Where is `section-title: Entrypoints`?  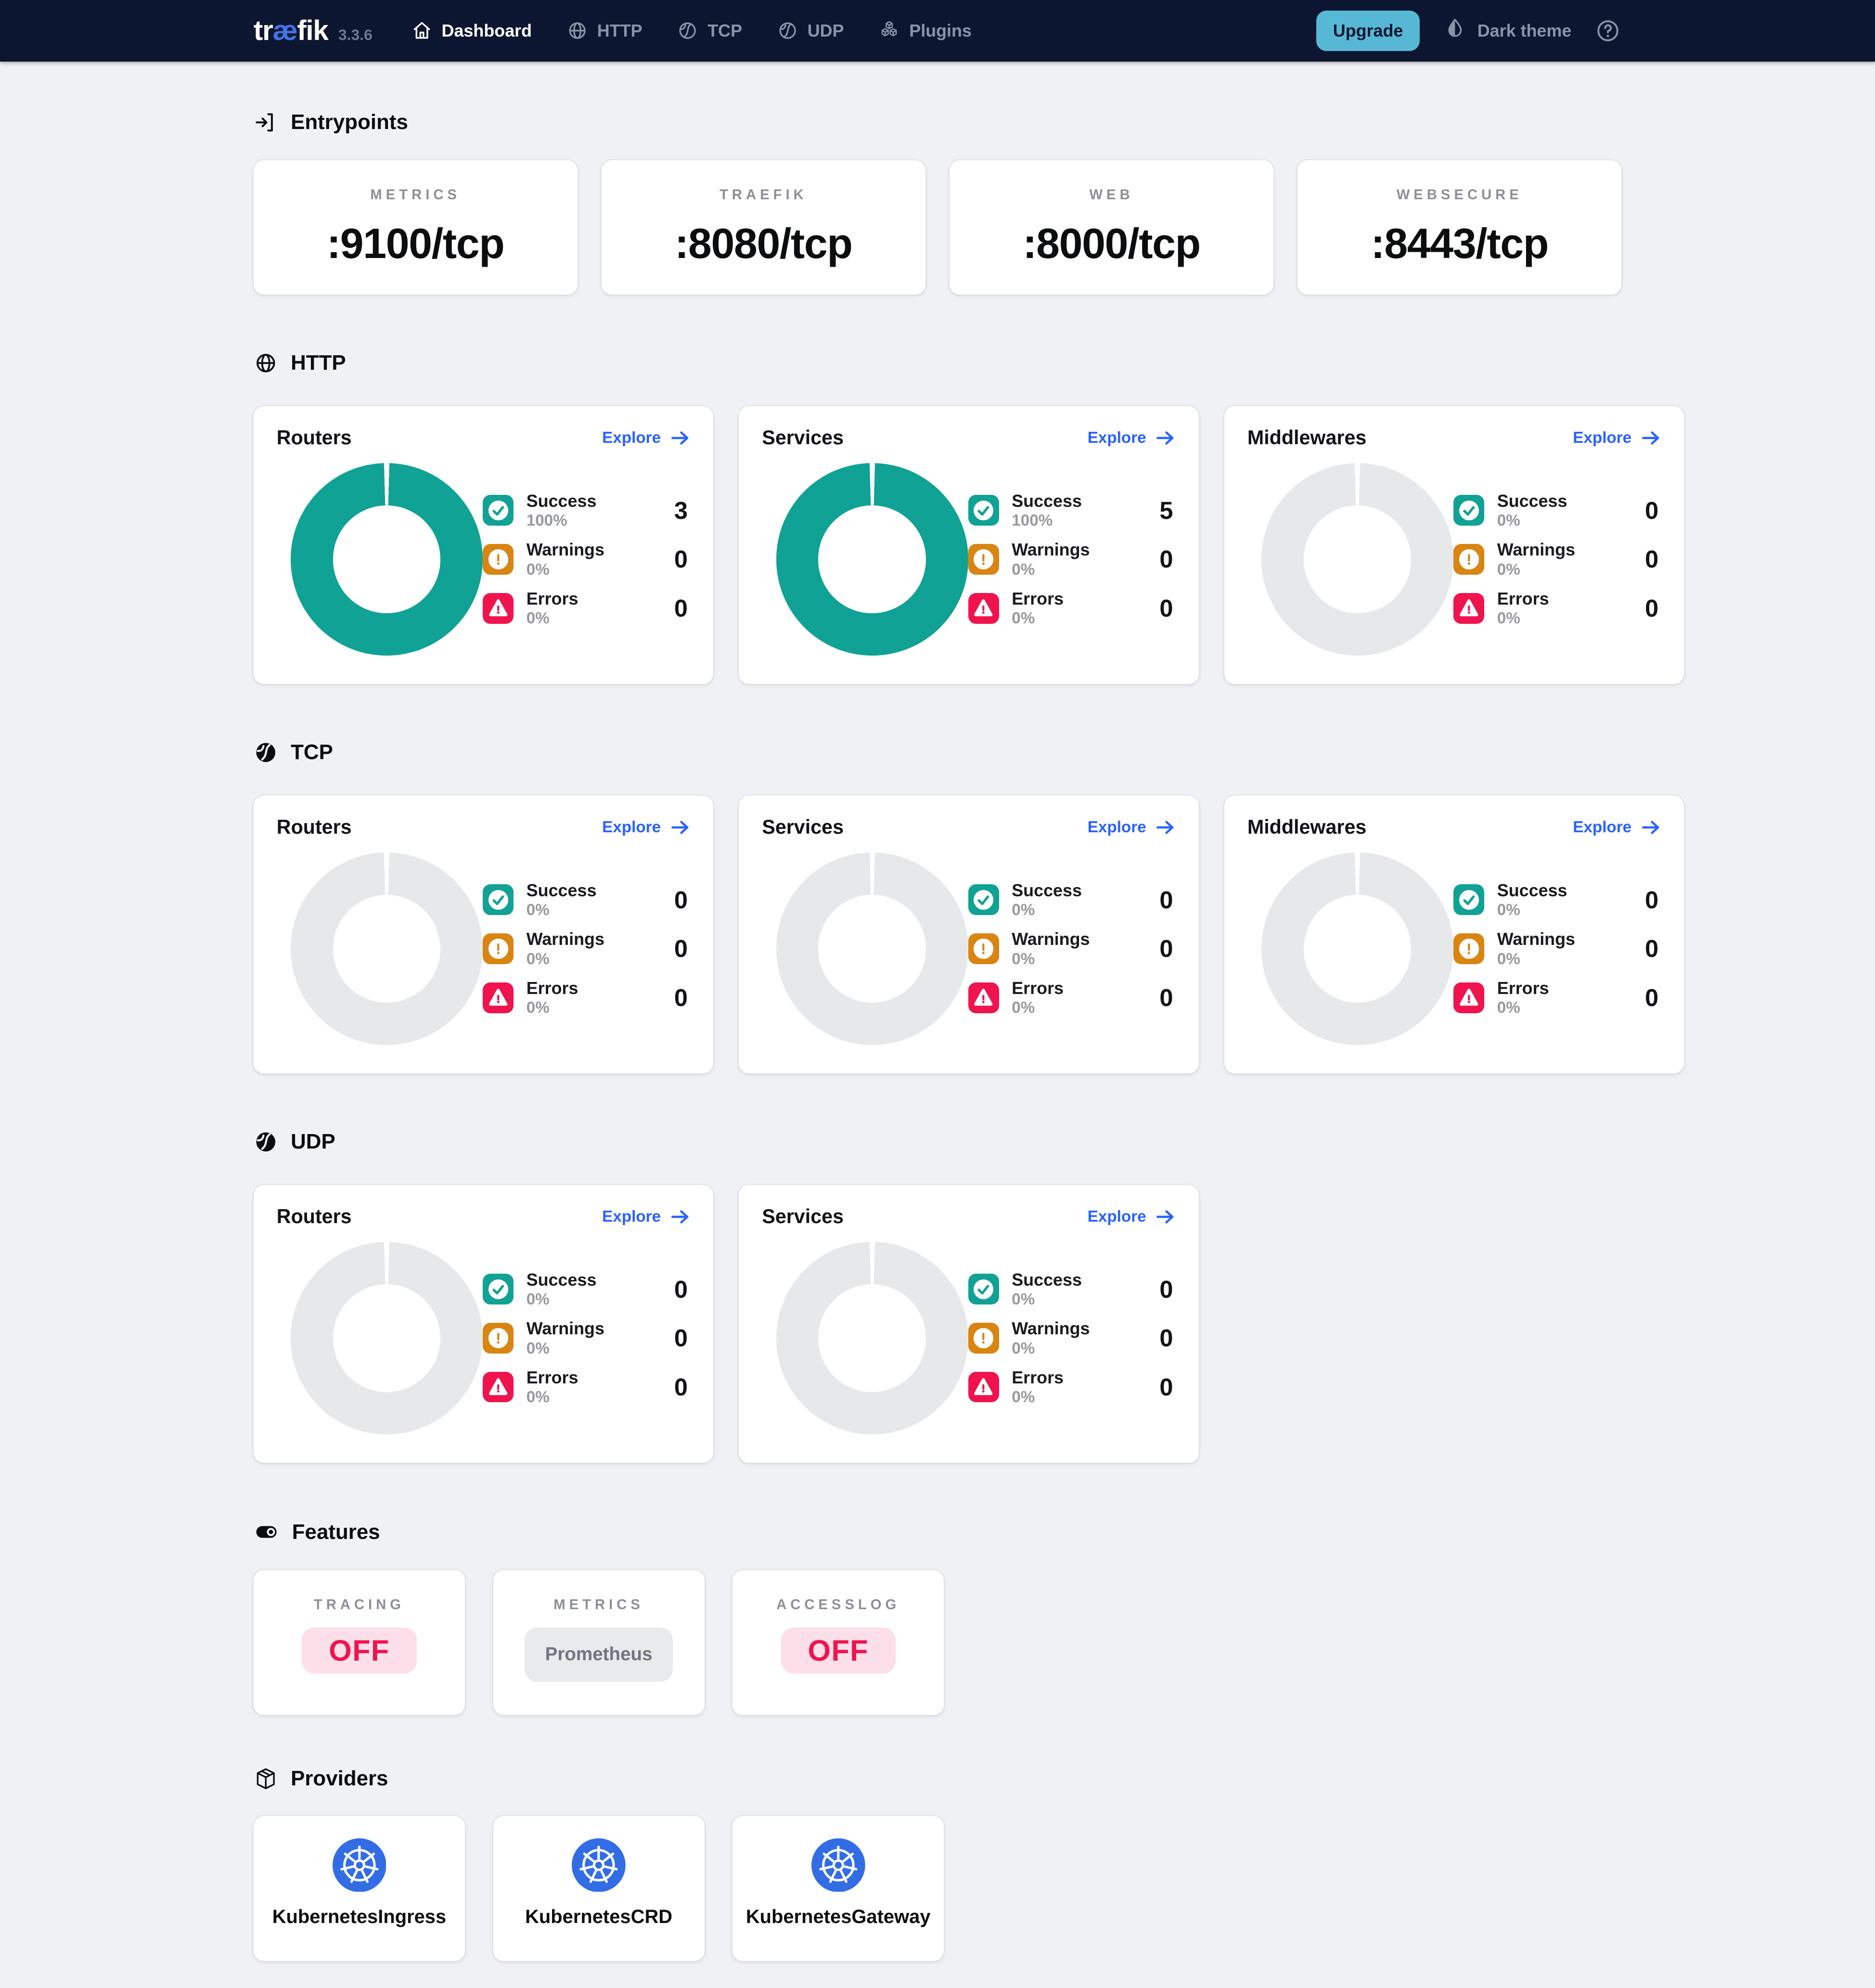
section-title: Entrypoints is located at coordinates (349, 122).